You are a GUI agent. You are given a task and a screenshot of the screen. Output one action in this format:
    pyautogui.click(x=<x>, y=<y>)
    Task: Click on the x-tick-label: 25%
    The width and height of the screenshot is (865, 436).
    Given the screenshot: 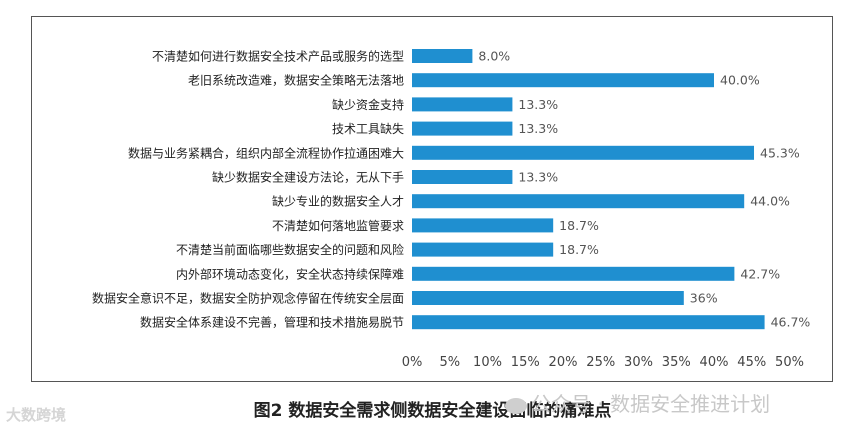 What is the action you would take?
    pyautogui.click(x=600, y=362)
    